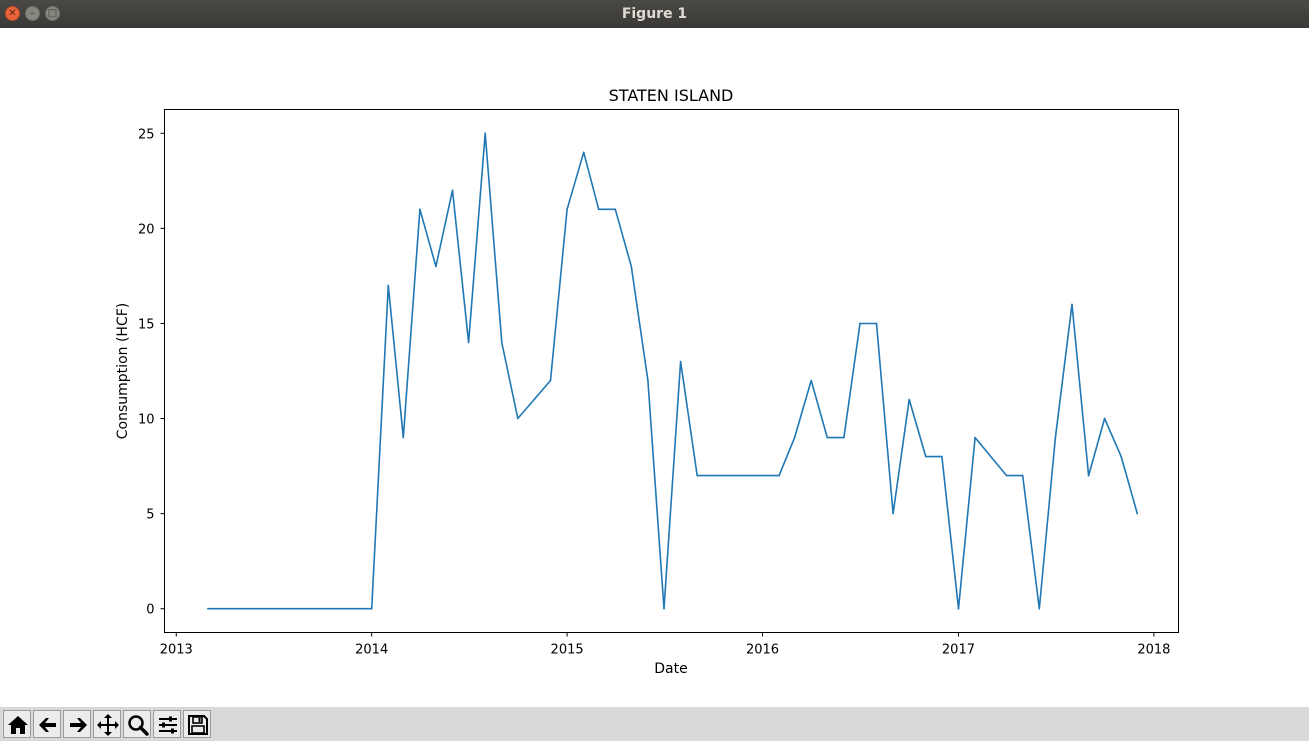 This screenshot has height=741, width=1309. I want to click on x-tick-label: 2017, so click(958, 650).